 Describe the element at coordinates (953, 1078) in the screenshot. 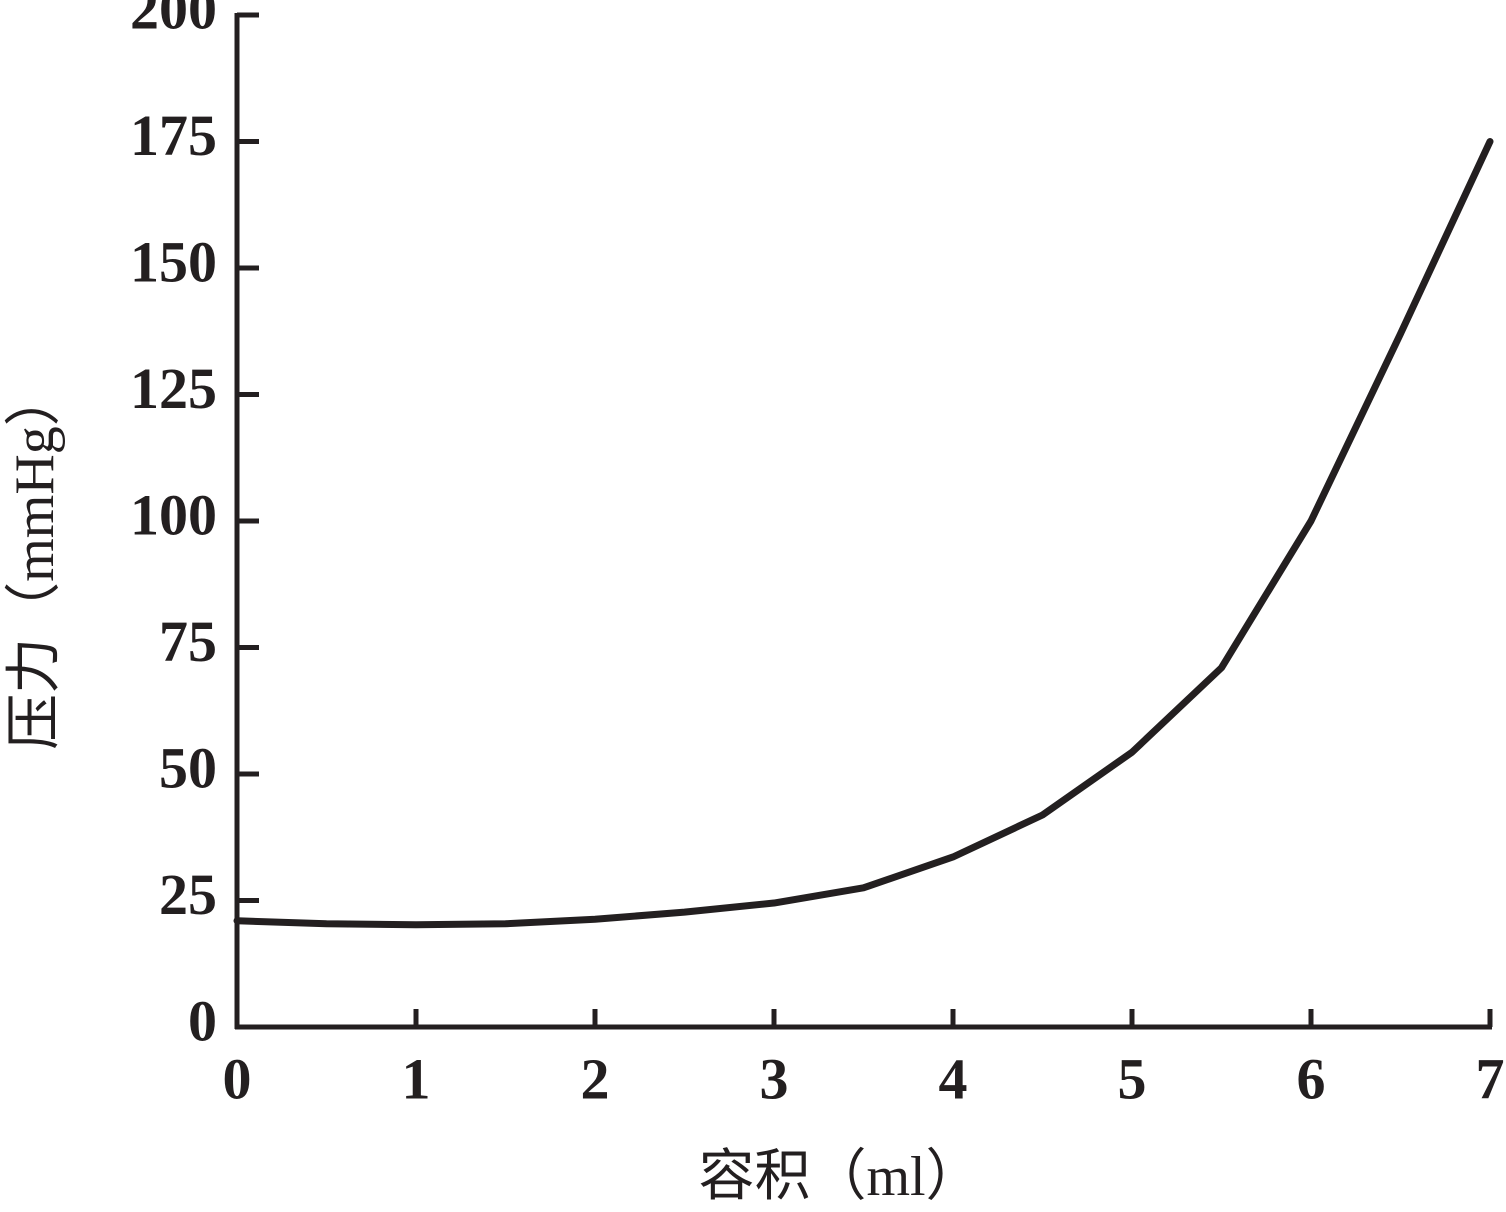

I see `x-tick-label: 4` at that location.